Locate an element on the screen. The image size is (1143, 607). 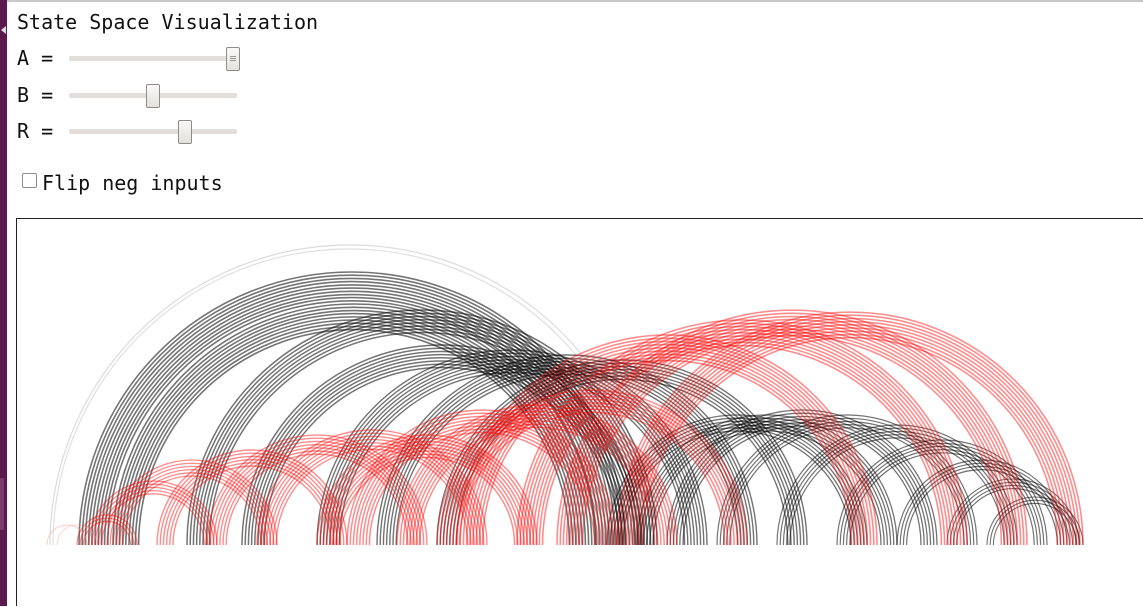
a-slider is located at coordinates (154, 58).